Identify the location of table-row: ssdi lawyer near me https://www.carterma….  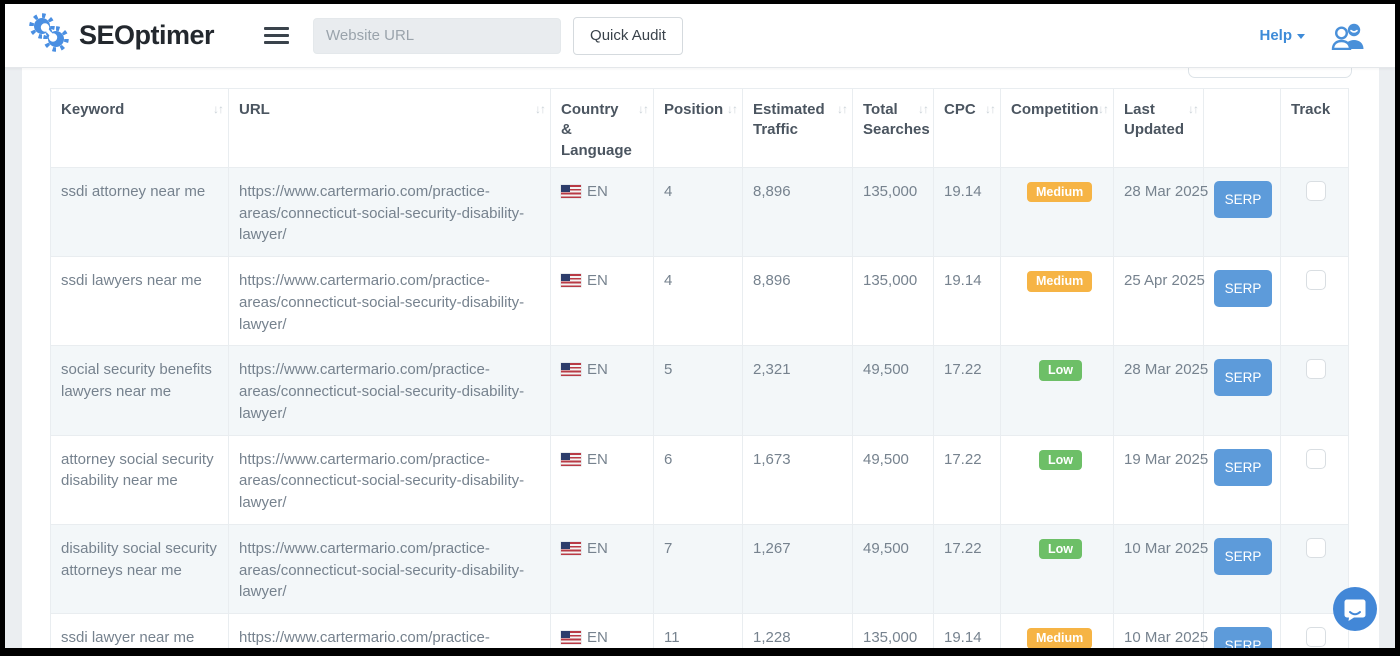
(699, 630).